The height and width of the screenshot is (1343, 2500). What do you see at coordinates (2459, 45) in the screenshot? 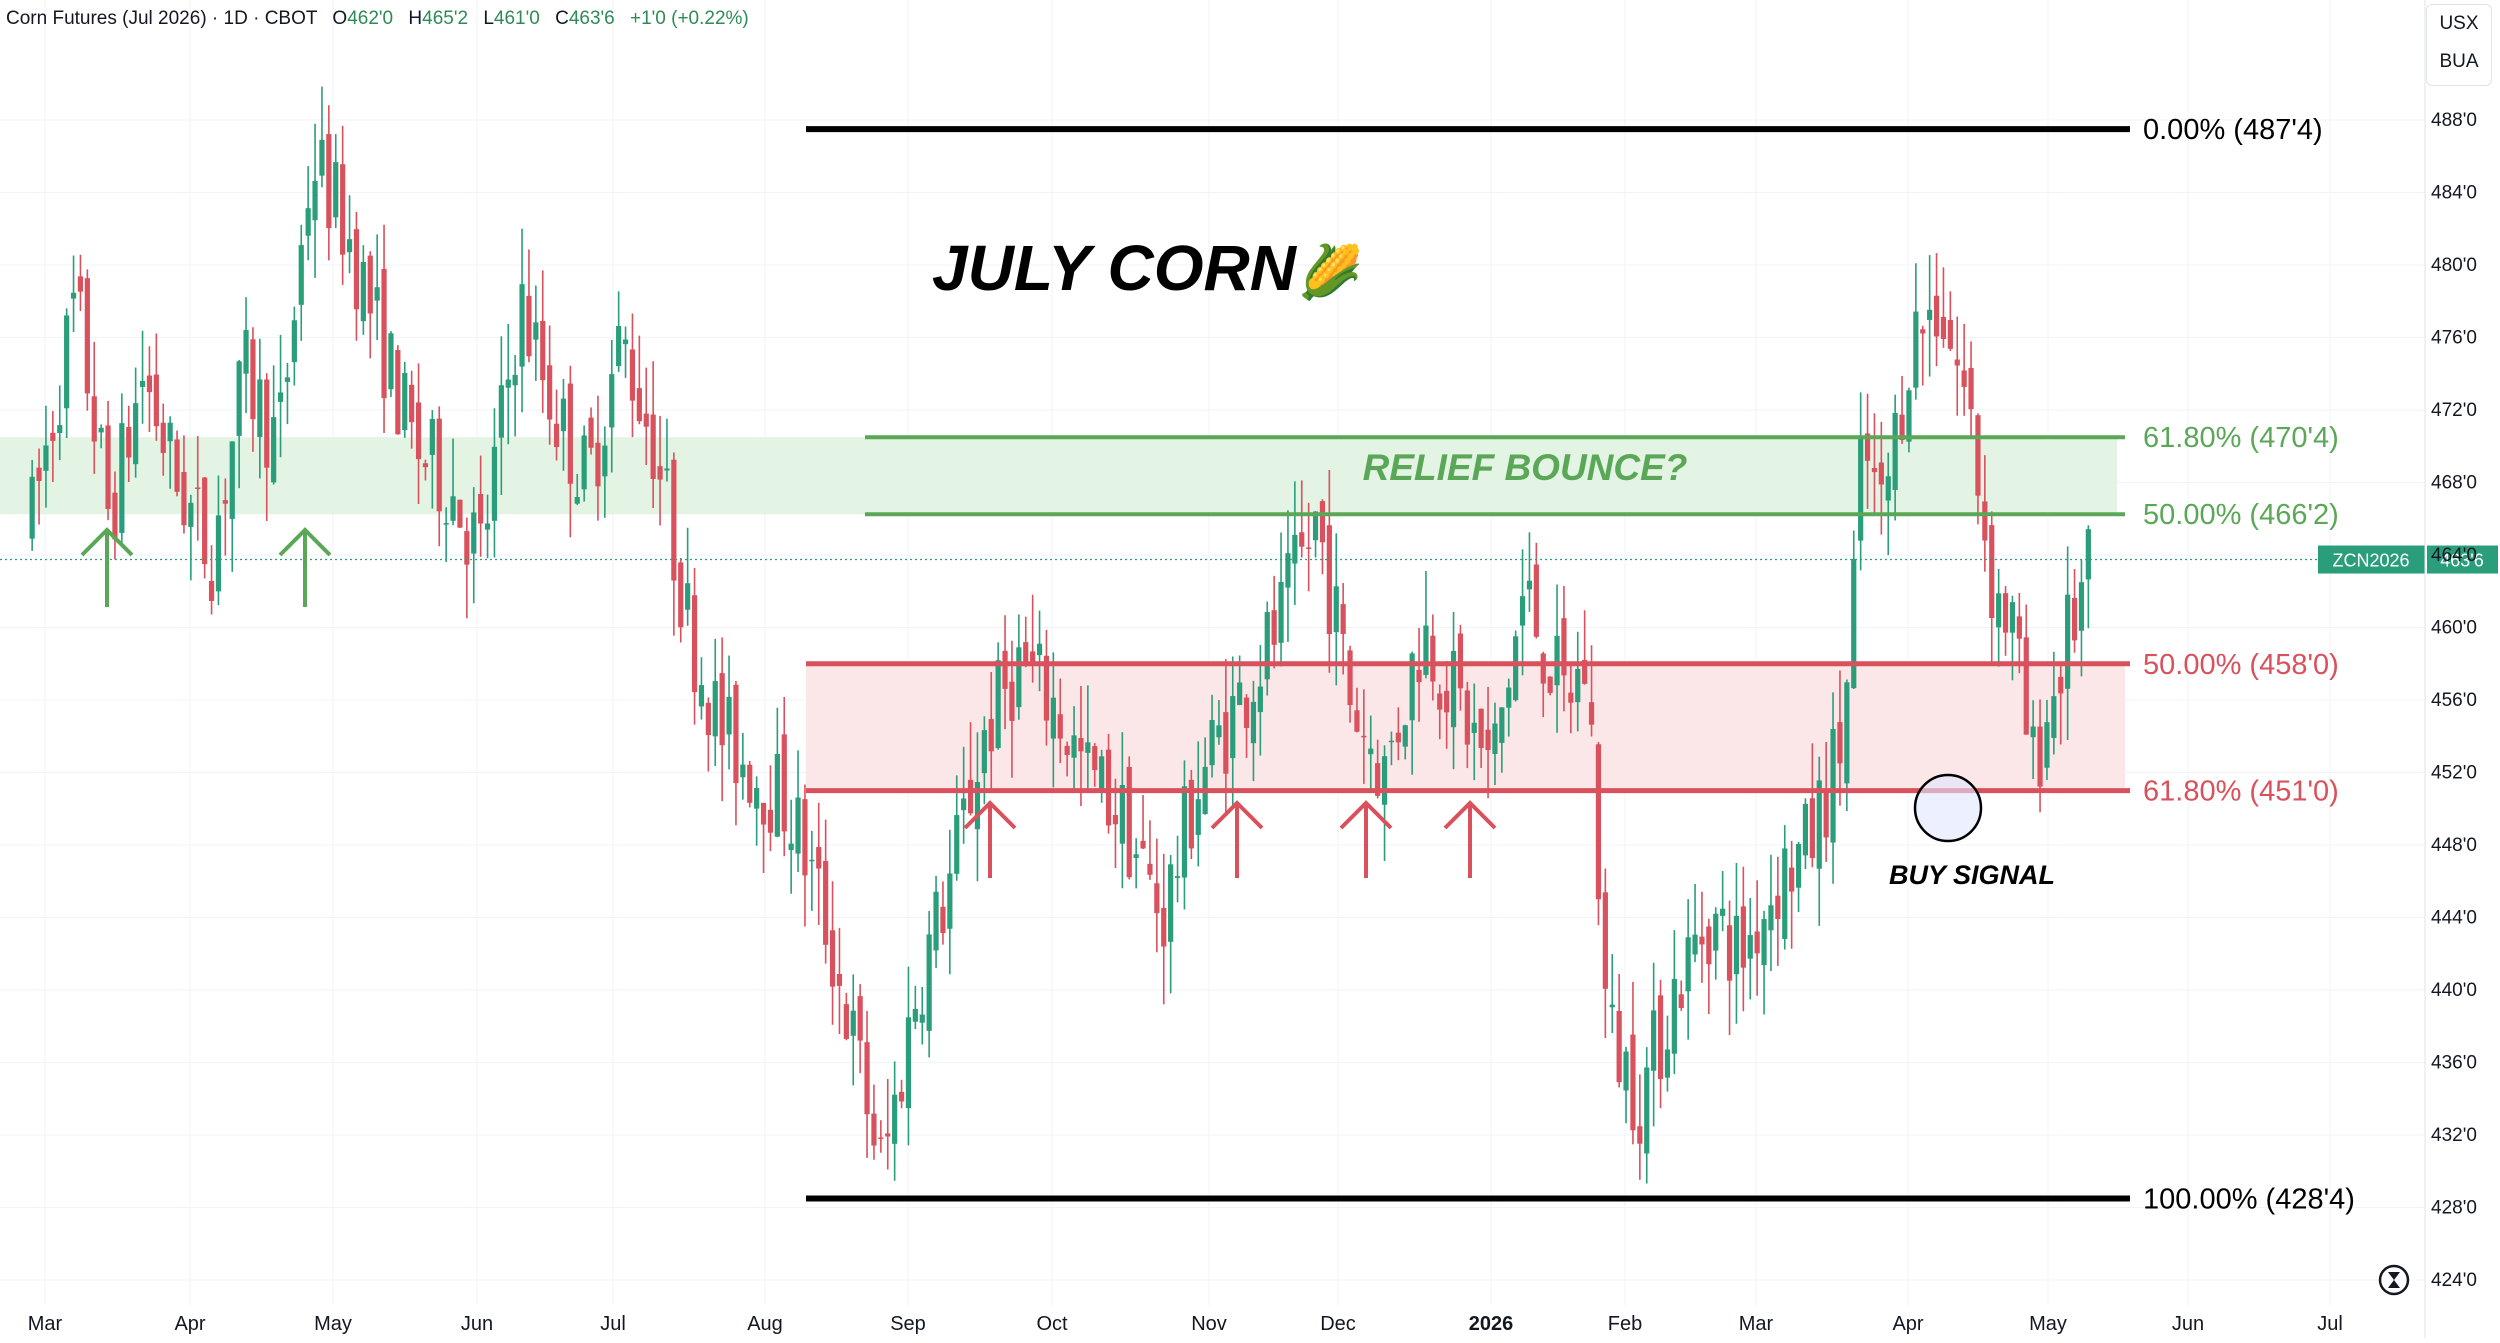
I see `currency-unit-box: USX BUA` at bounding box center [2459, 45].